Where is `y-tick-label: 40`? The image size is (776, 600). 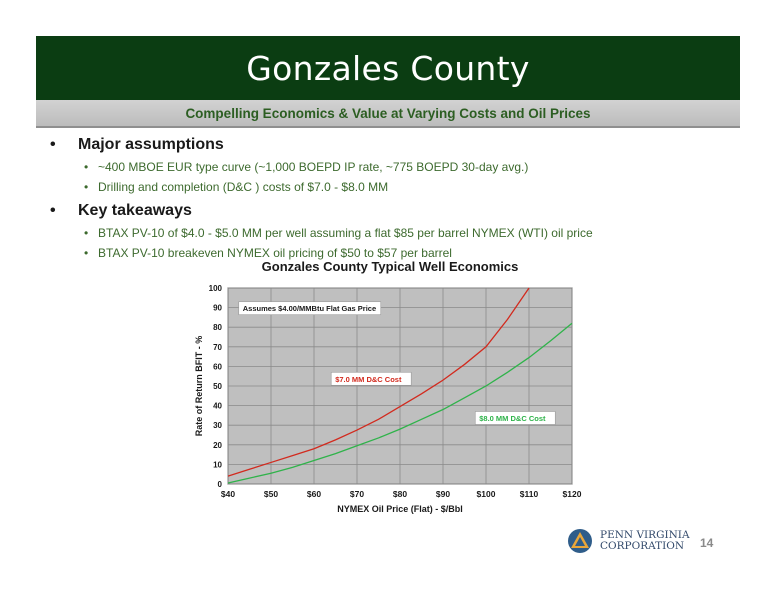
y-tick-label: 40 is located at coordinates (217, 406).